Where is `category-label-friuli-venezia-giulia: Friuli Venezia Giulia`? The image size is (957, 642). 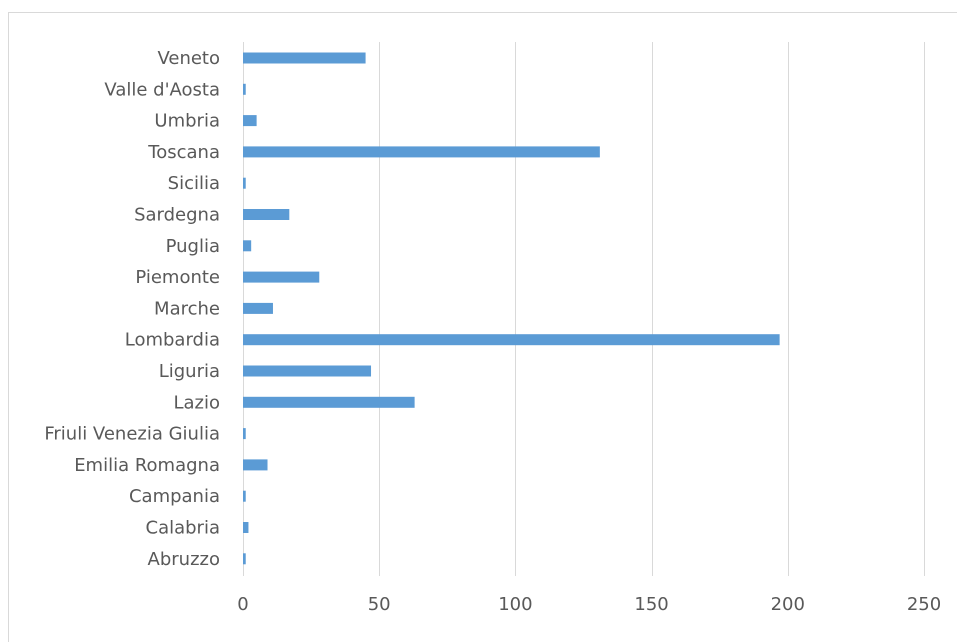
category-label-friuli-venezia-giulia: Friuli Venezia Giulia is located at coordinates (132, 434).